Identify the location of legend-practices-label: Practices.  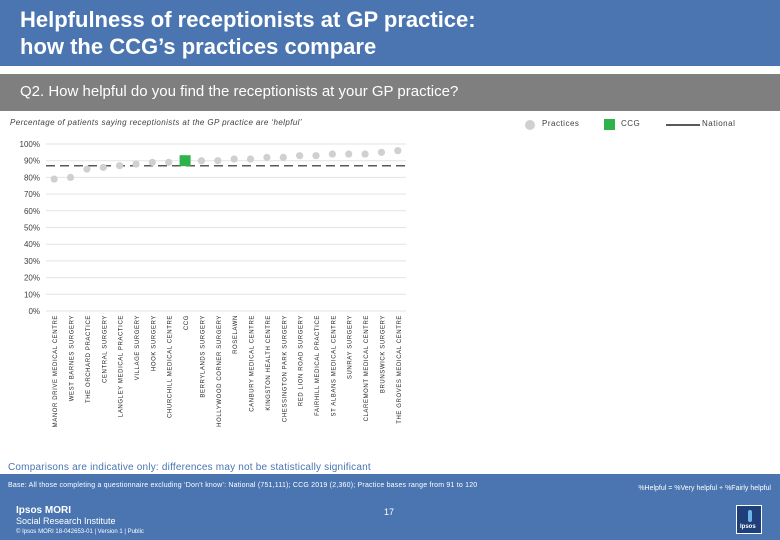
(561, 123).